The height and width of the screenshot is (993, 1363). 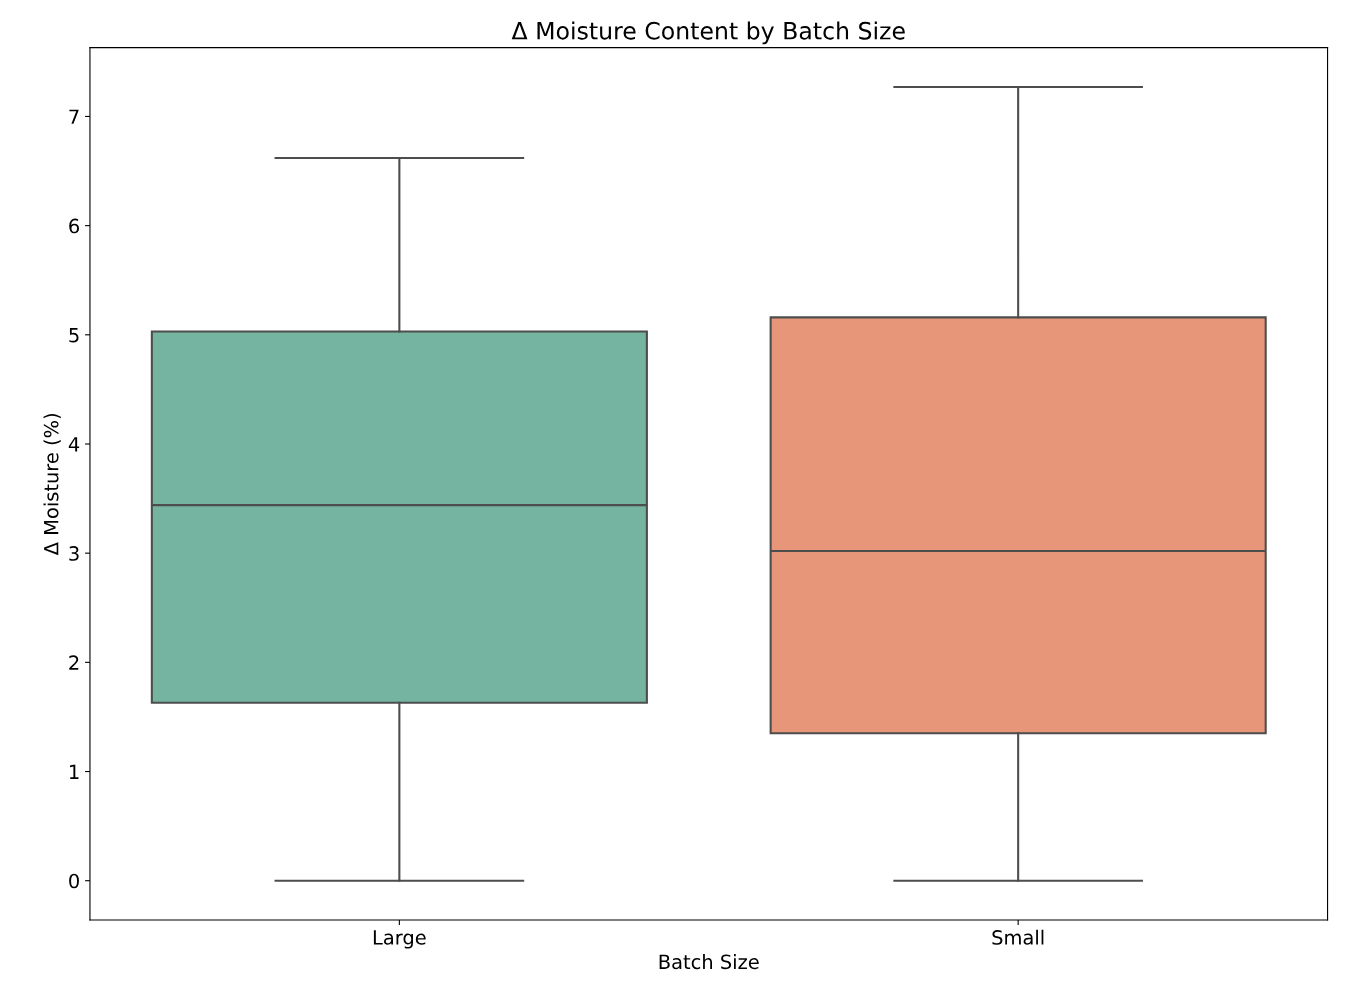 I want to click on y-axis-title: Δ Moisture (%), so click(x=52, y=485).